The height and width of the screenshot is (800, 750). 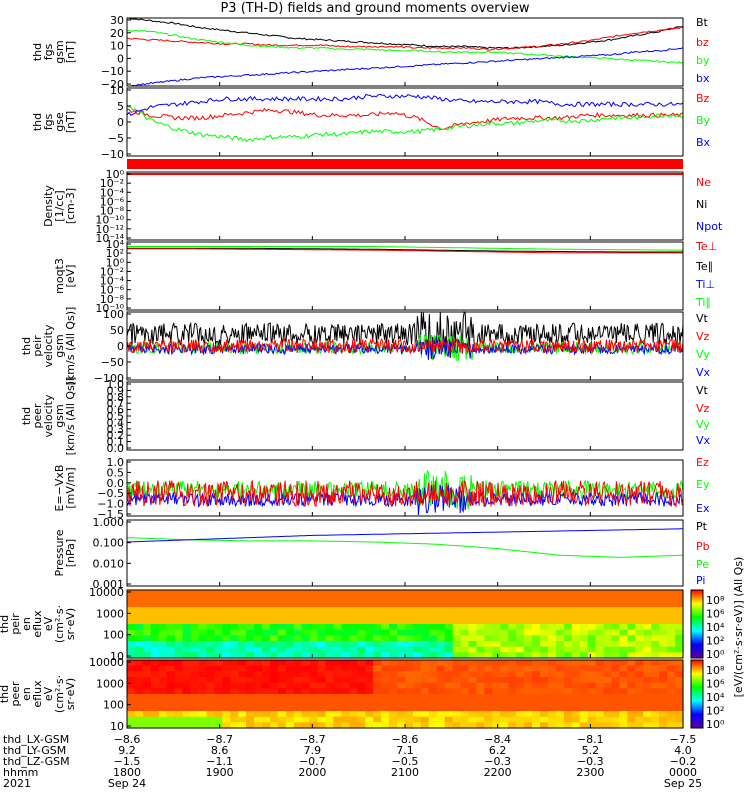 I want to click on series-line-Te∥, so click(x=405, y=250).